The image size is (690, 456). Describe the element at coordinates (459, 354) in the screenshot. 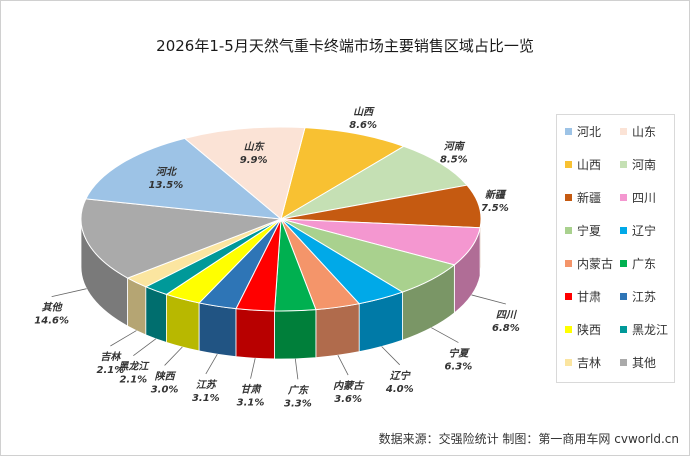

I see `slice-name-label: 宁夏` at that location.